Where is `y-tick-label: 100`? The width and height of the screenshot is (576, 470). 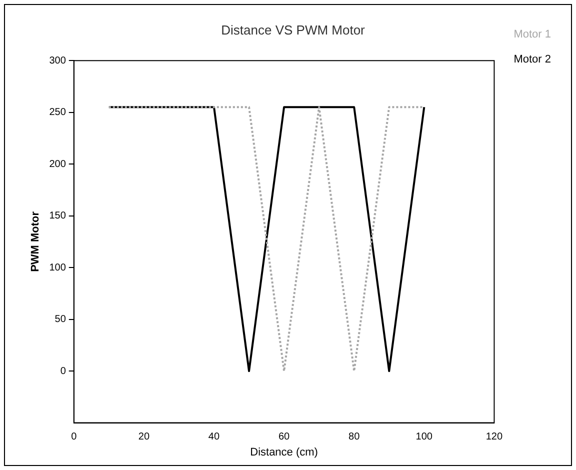 y-tick-label: 100 is located at coordinates (57, 268).